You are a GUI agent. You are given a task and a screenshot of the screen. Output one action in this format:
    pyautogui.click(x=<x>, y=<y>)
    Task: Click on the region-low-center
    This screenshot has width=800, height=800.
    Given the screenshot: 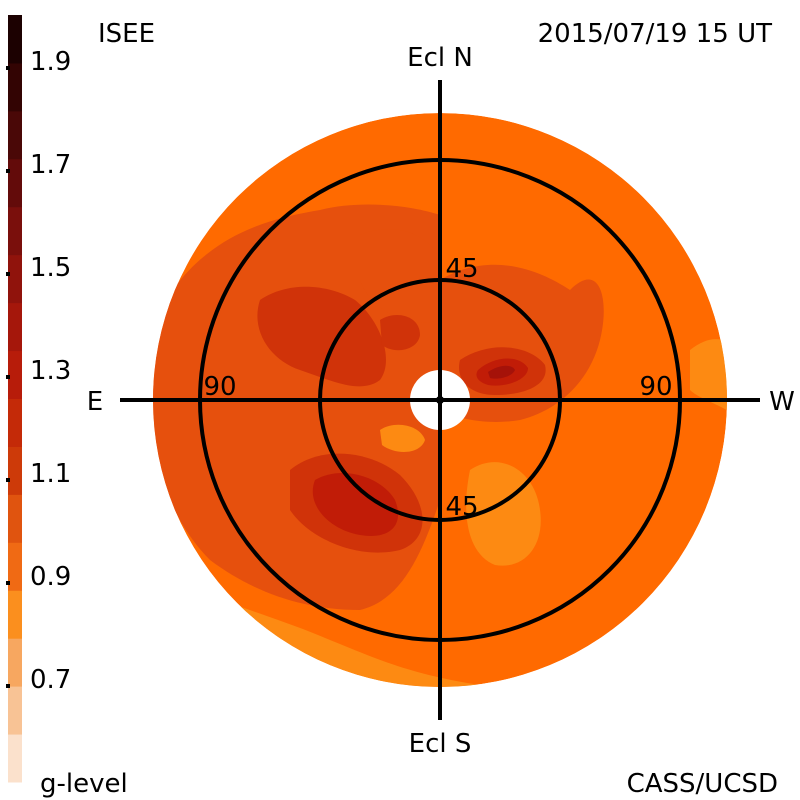 What is the action you would take?
    pyautogui.click(x=402, y=438)
    